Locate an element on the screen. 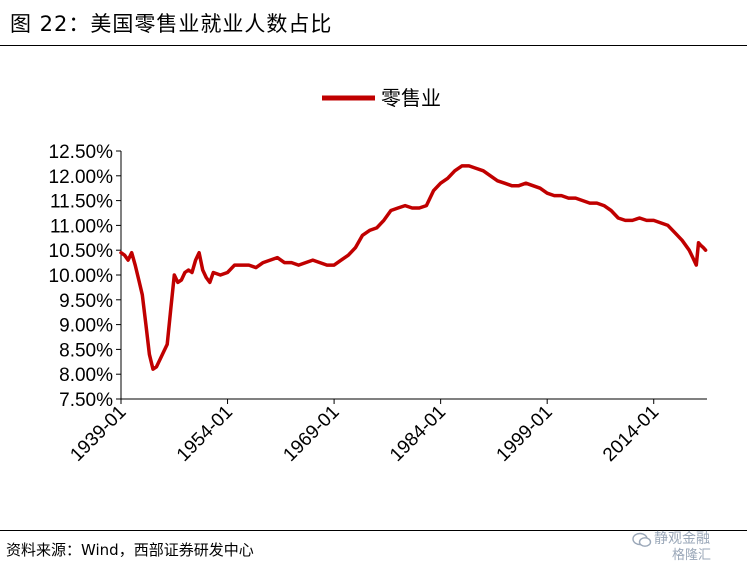 This screenshot has height=565, width=747. y-tick-label: 11.00% is located at coordinates (81, 226).